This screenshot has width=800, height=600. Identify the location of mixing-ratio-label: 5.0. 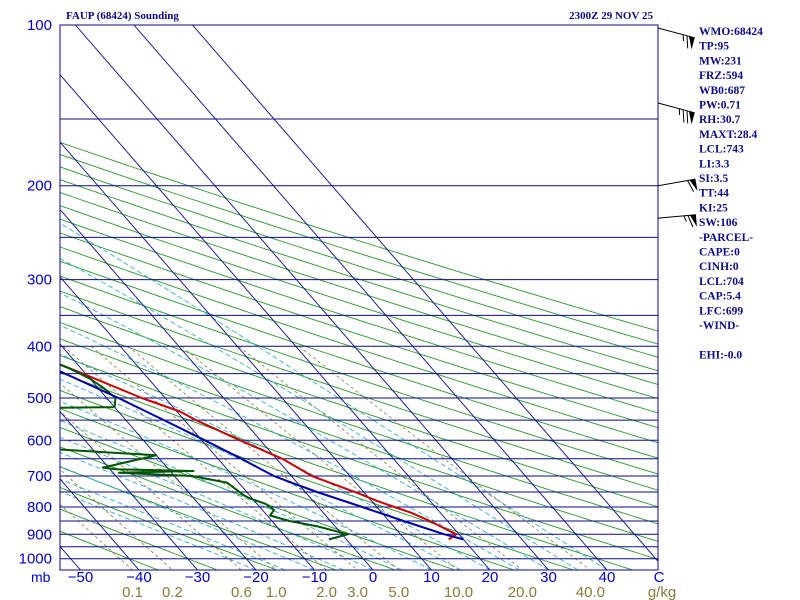
(398, 592).